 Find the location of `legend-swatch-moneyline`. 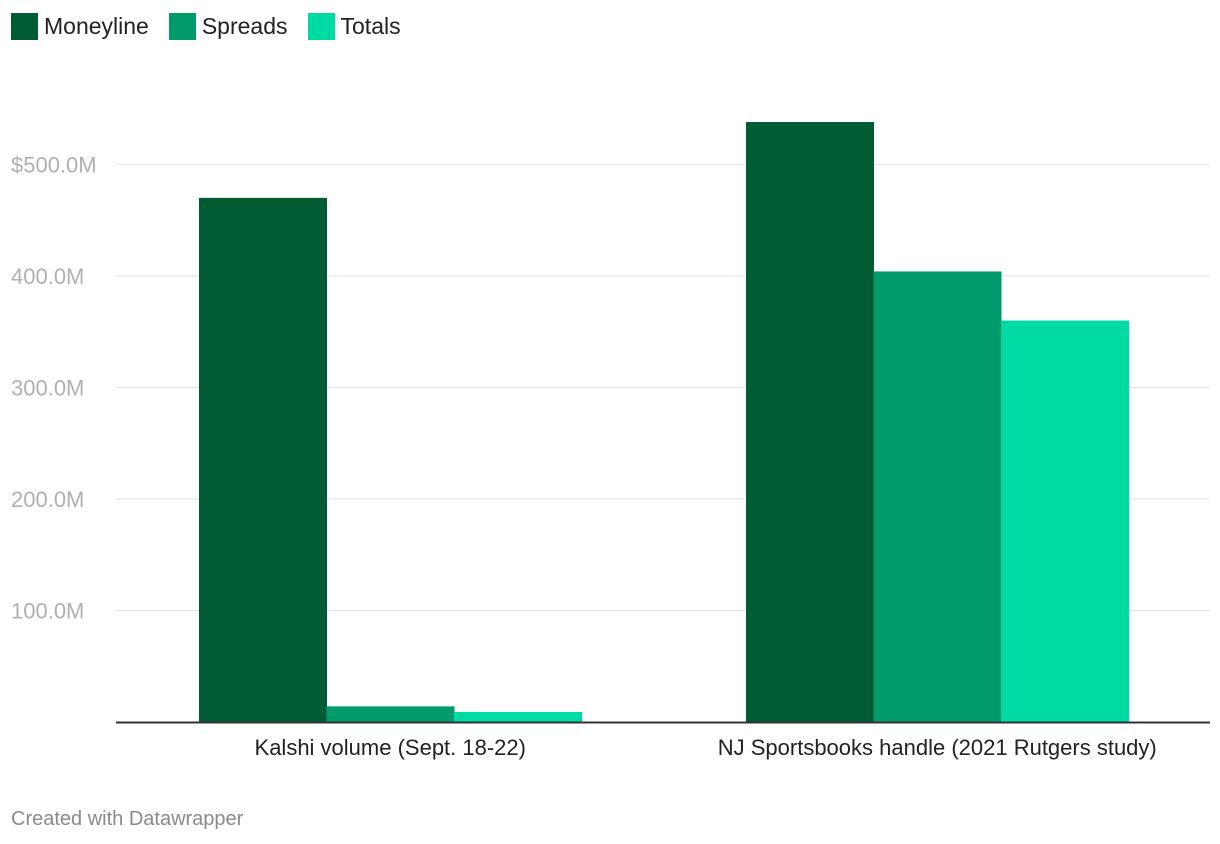

legend-swatch-moneyline is located at coordinates (24, 26).